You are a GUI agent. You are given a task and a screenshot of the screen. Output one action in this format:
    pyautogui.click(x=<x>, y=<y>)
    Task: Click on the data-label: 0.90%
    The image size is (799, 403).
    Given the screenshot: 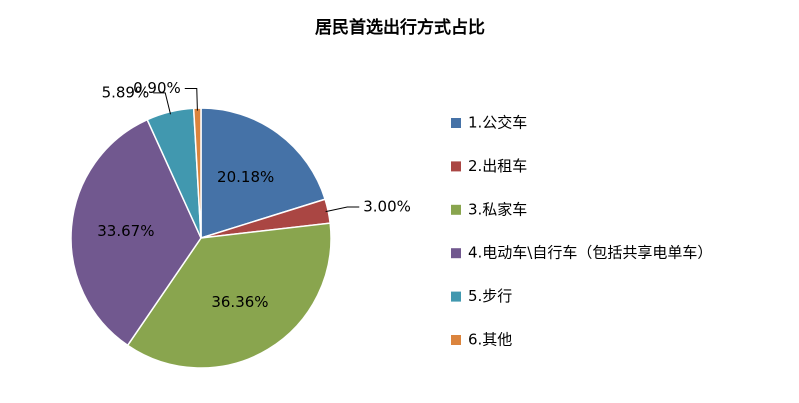 What is the action you would take?
    pyautogui.click(x=157, y=88)
    